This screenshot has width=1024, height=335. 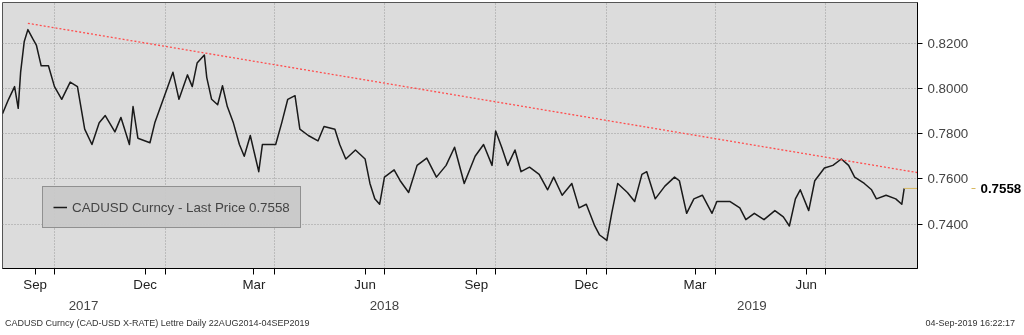 I want to click on x2-tick-label: 2019, so click(x=752, y=305).